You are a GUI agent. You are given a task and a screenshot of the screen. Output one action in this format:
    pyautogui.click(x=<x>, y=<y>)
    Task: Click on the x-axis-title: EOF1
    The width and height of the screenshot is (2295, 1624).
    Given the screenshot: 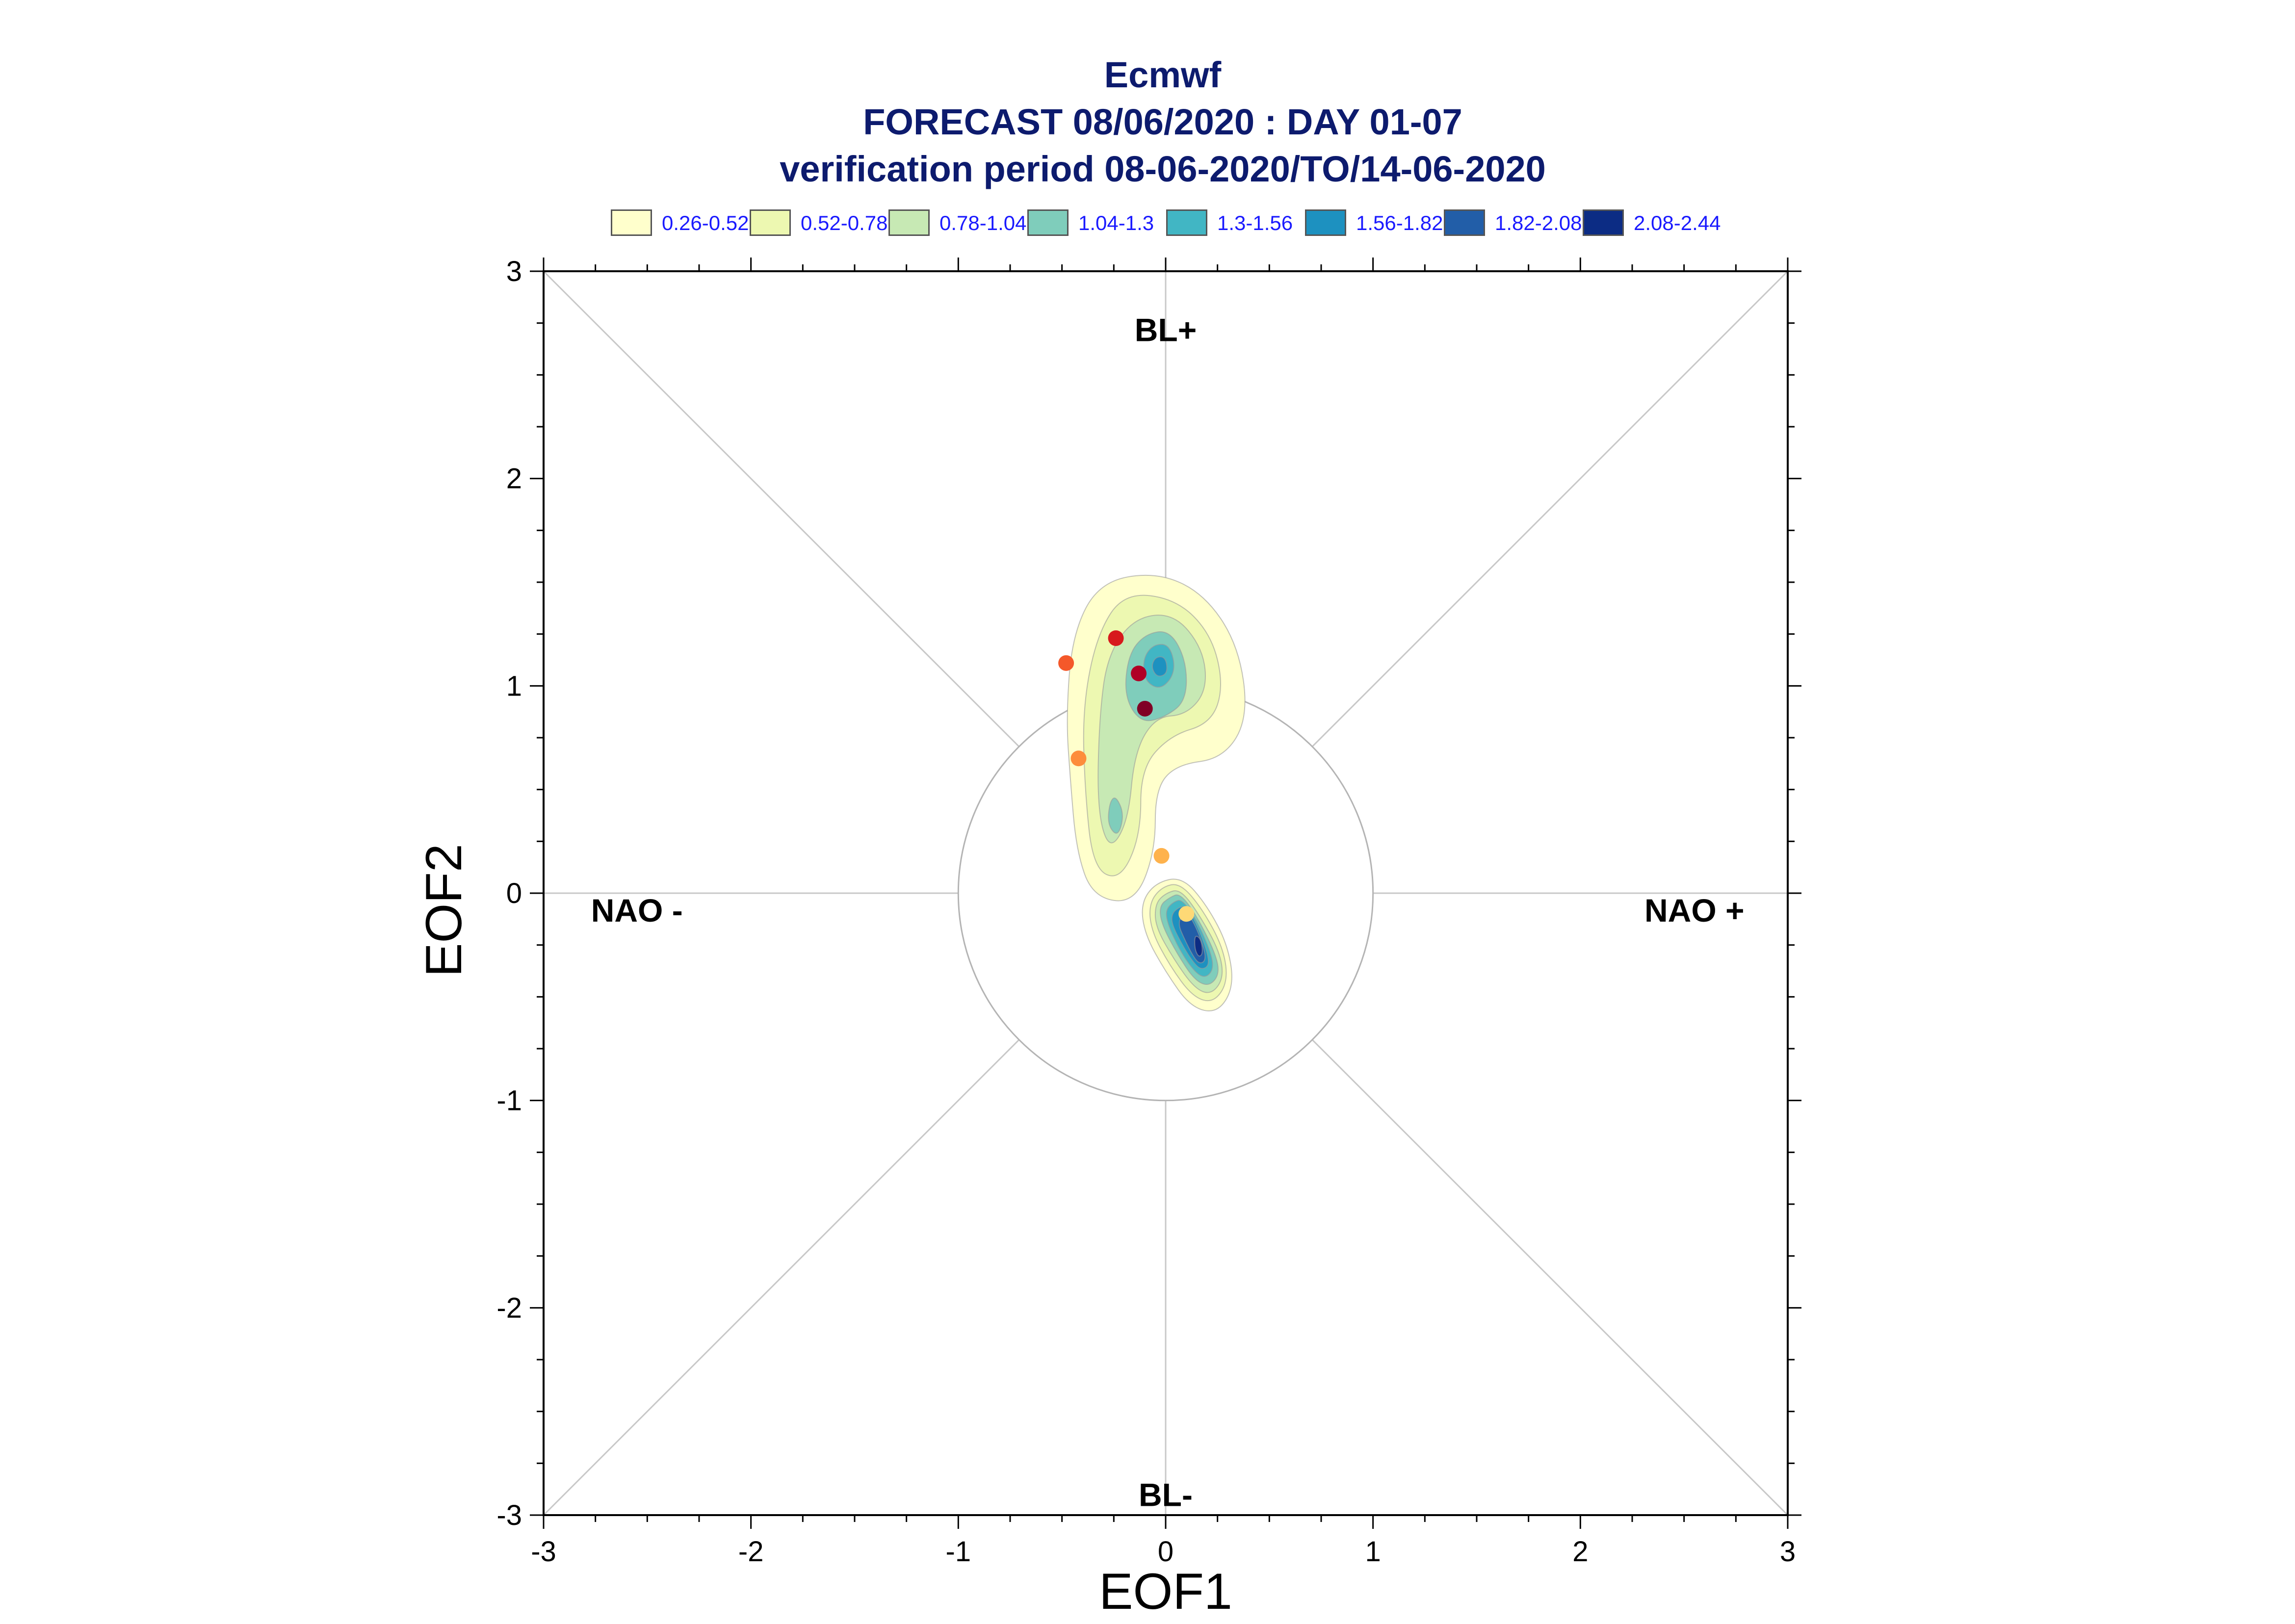 What is the action you would take?
    pyautogui.click(x=1166, y=1591)
    